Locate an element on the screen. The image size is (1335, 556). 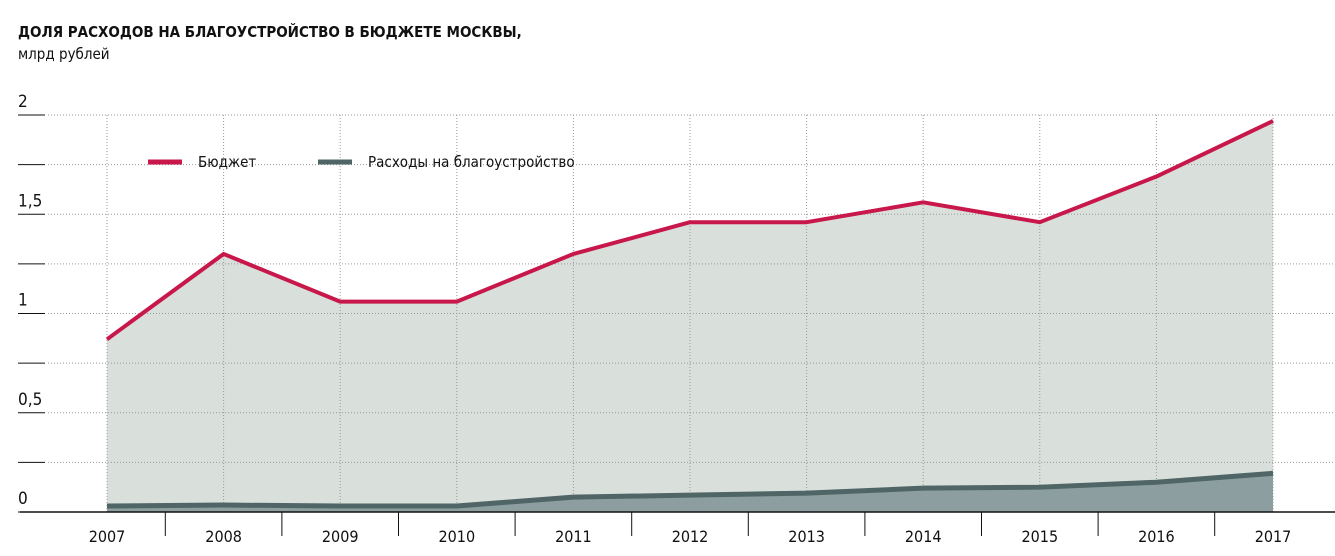
x-tick-label: 2007 is located at coordinates (107, 536).